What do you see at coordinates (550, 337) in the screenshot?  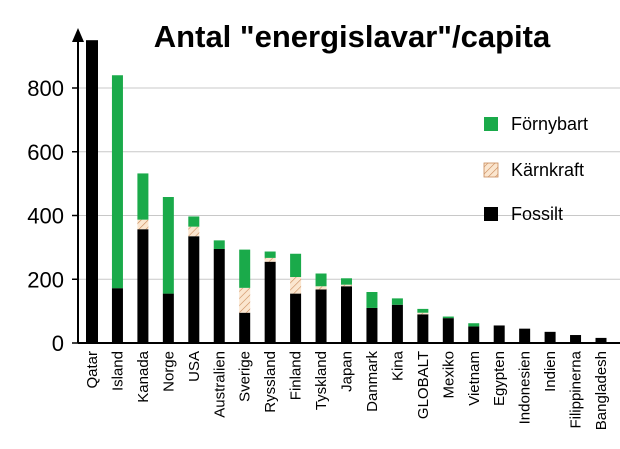 I see `bar-indien-fossilt` at bounding box center [550, 337].